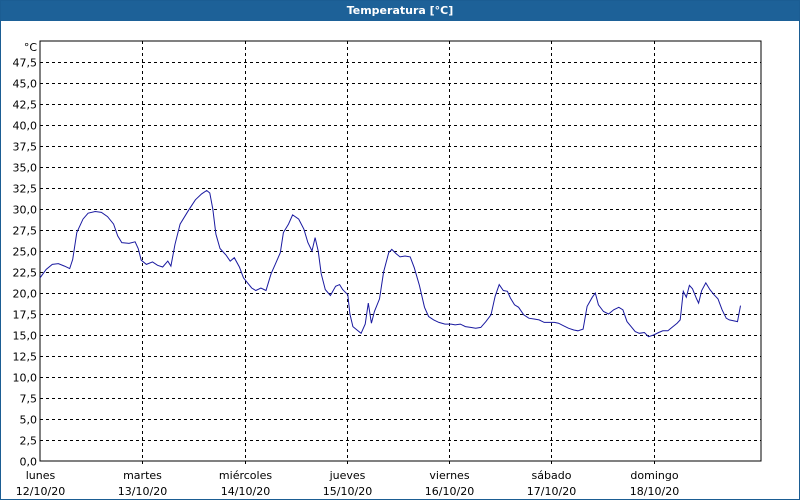 This screenshot has width=800, height=500. I want to click on y-tick-label: 0,0, so click(29, 462).